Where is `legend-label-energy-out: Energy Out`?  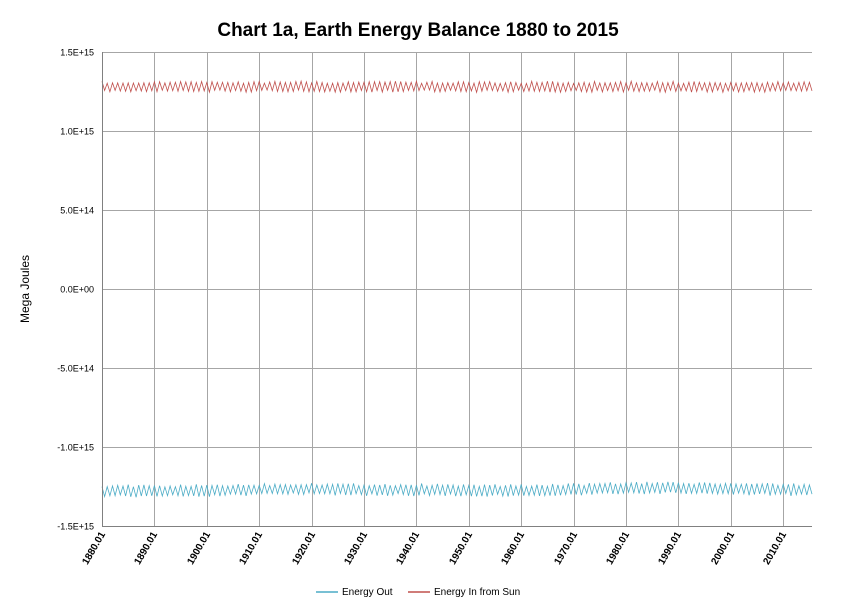 legend-label-energy-out: Energy Out is located at coordinates (367, 592).